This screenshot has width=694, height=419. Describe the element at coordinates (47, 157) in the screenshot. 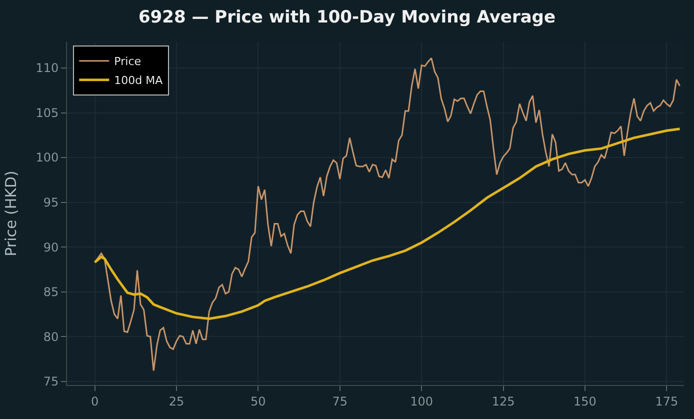

I see `y-tick-label: 100` at that location.